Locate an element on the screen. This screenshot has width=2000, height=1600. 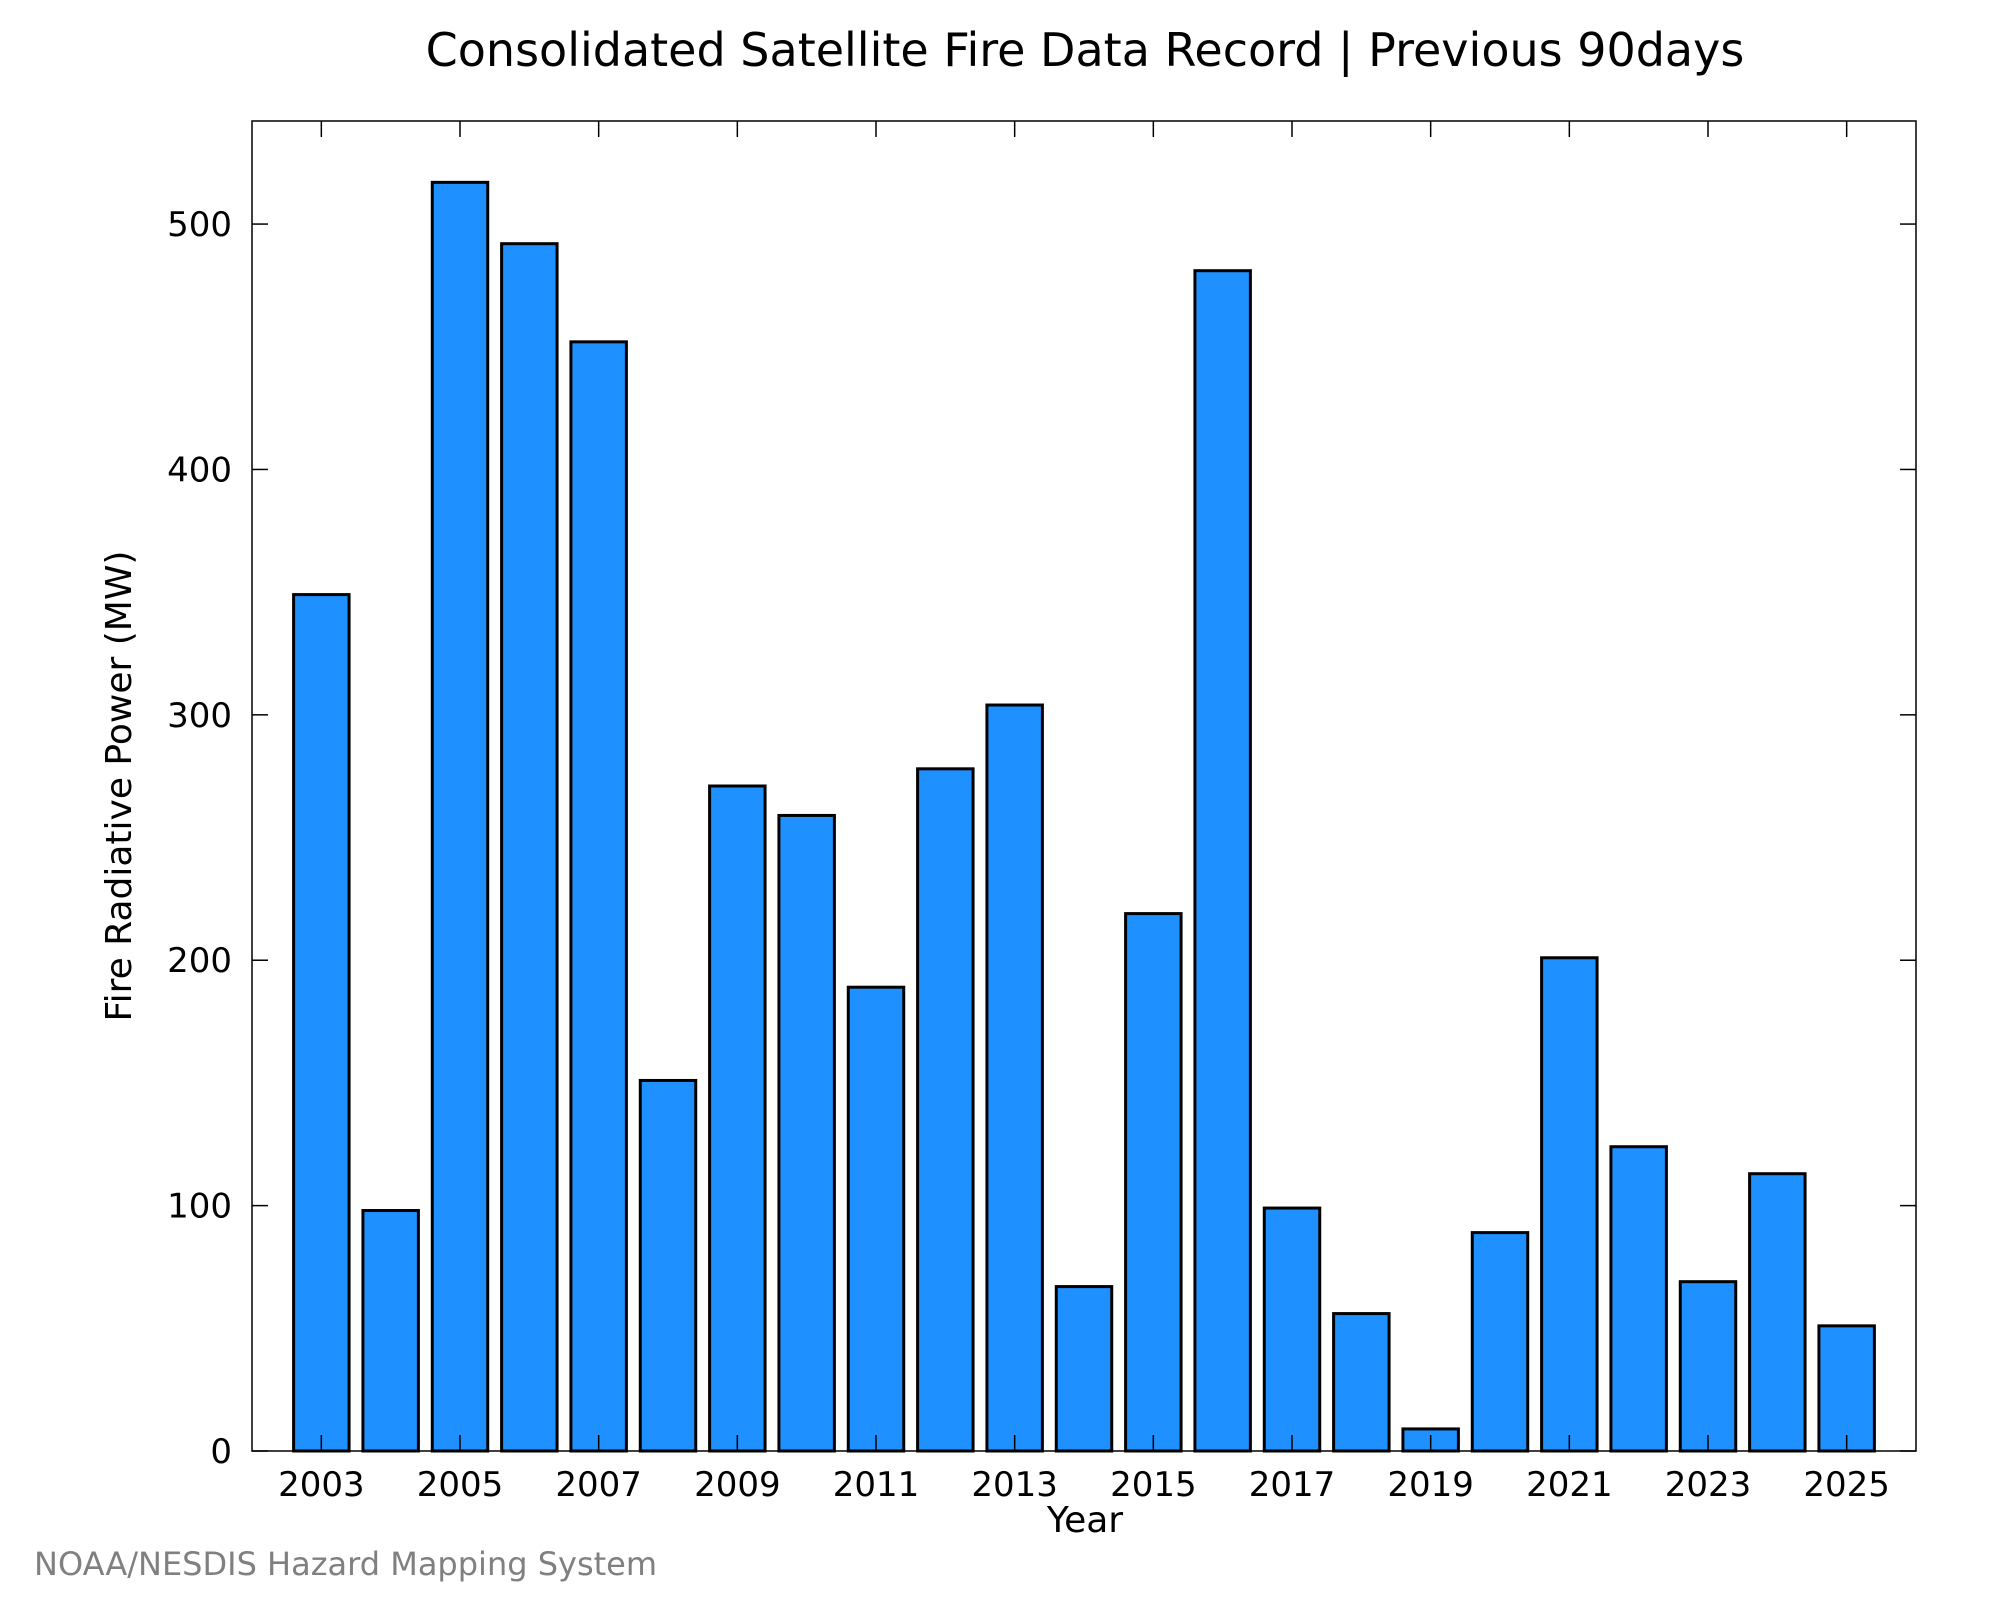
x-tick-label: 2009 is located at coordinates (737, 1485).